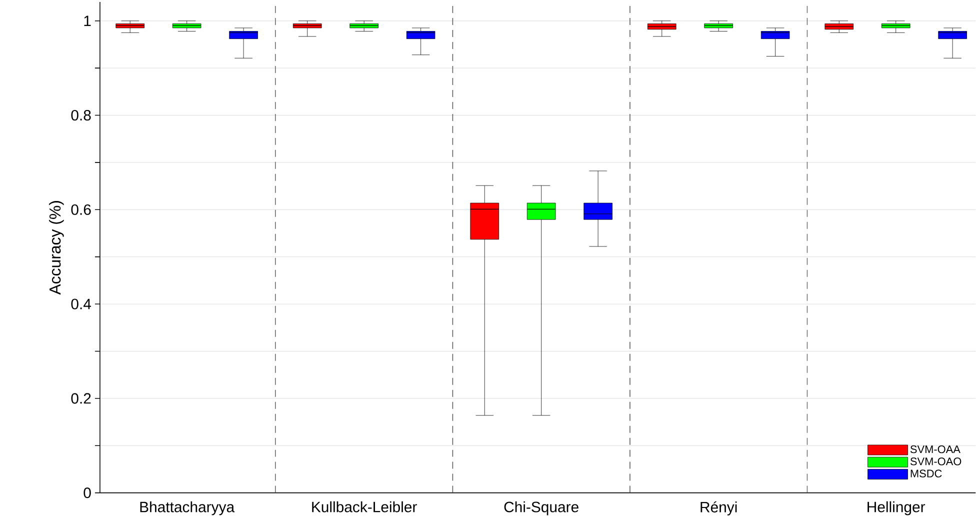 The width and height of the screenshot is (976, 531). Describe the element at coordinates (81, 398) in the screenshot. I see `y-tick-label: 0.2` at that location.